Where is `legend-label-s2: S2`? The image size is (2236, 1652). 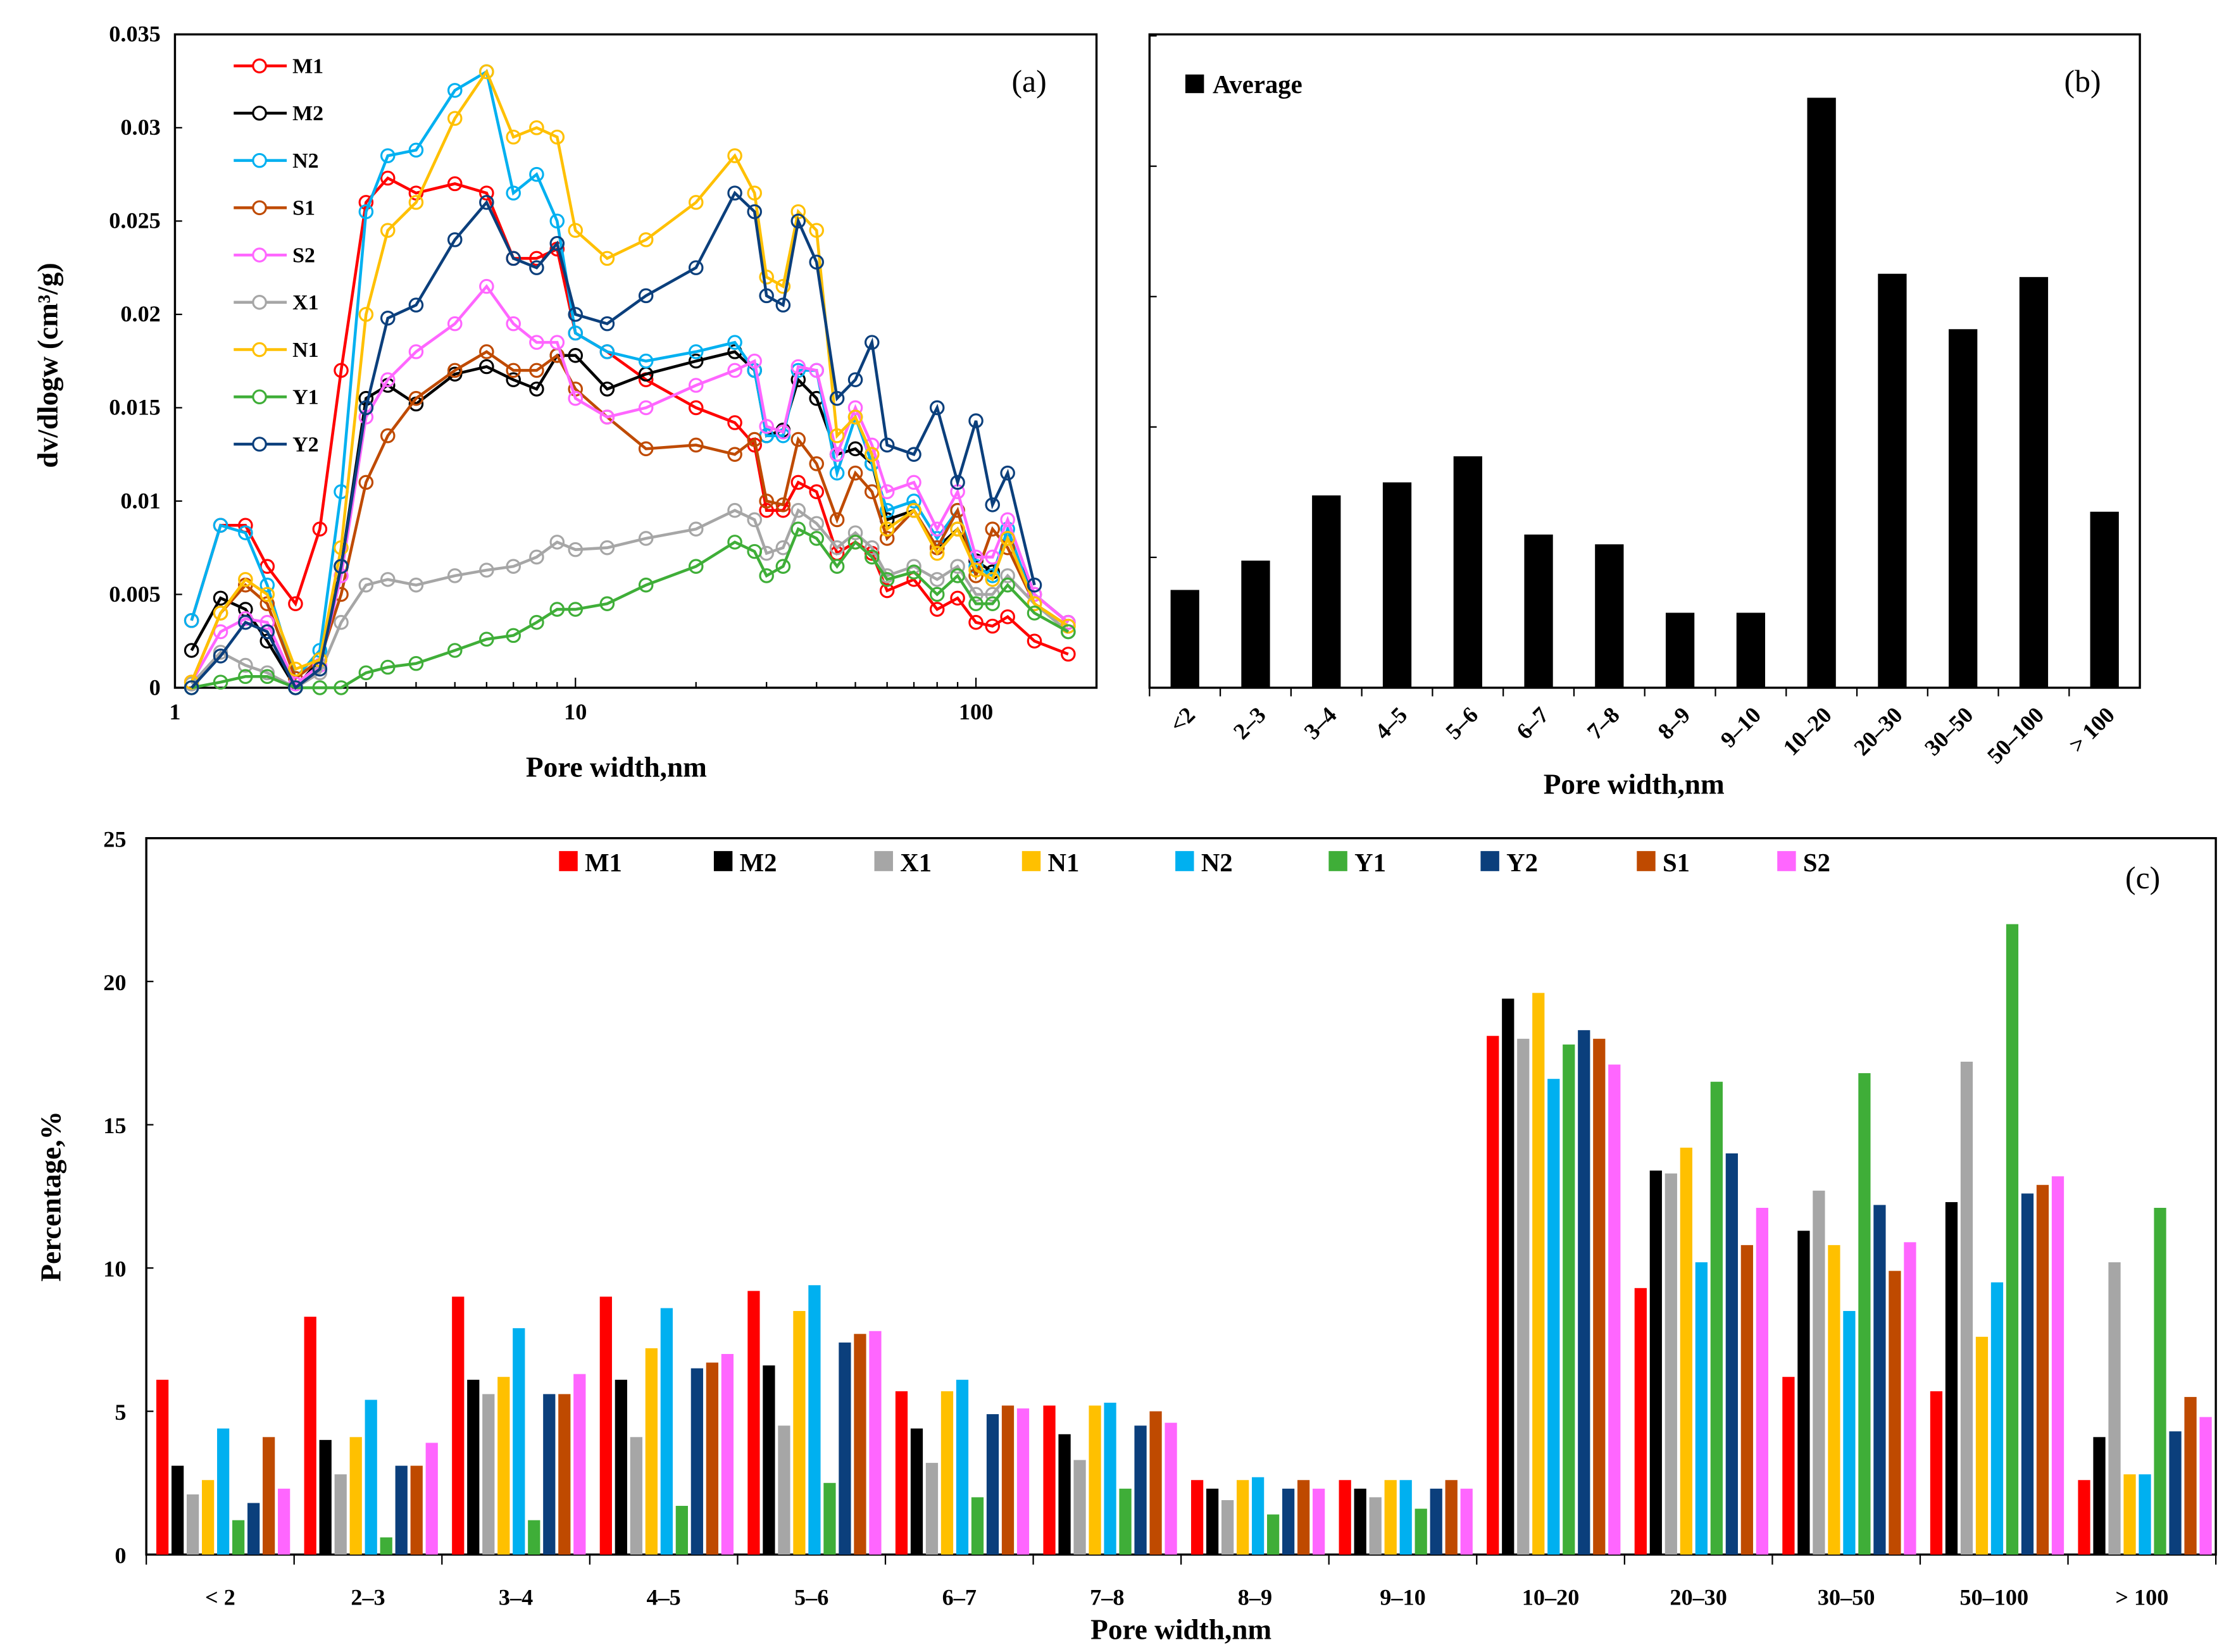
legend-label-s2: S2 is located at coordinates (1817, 862).